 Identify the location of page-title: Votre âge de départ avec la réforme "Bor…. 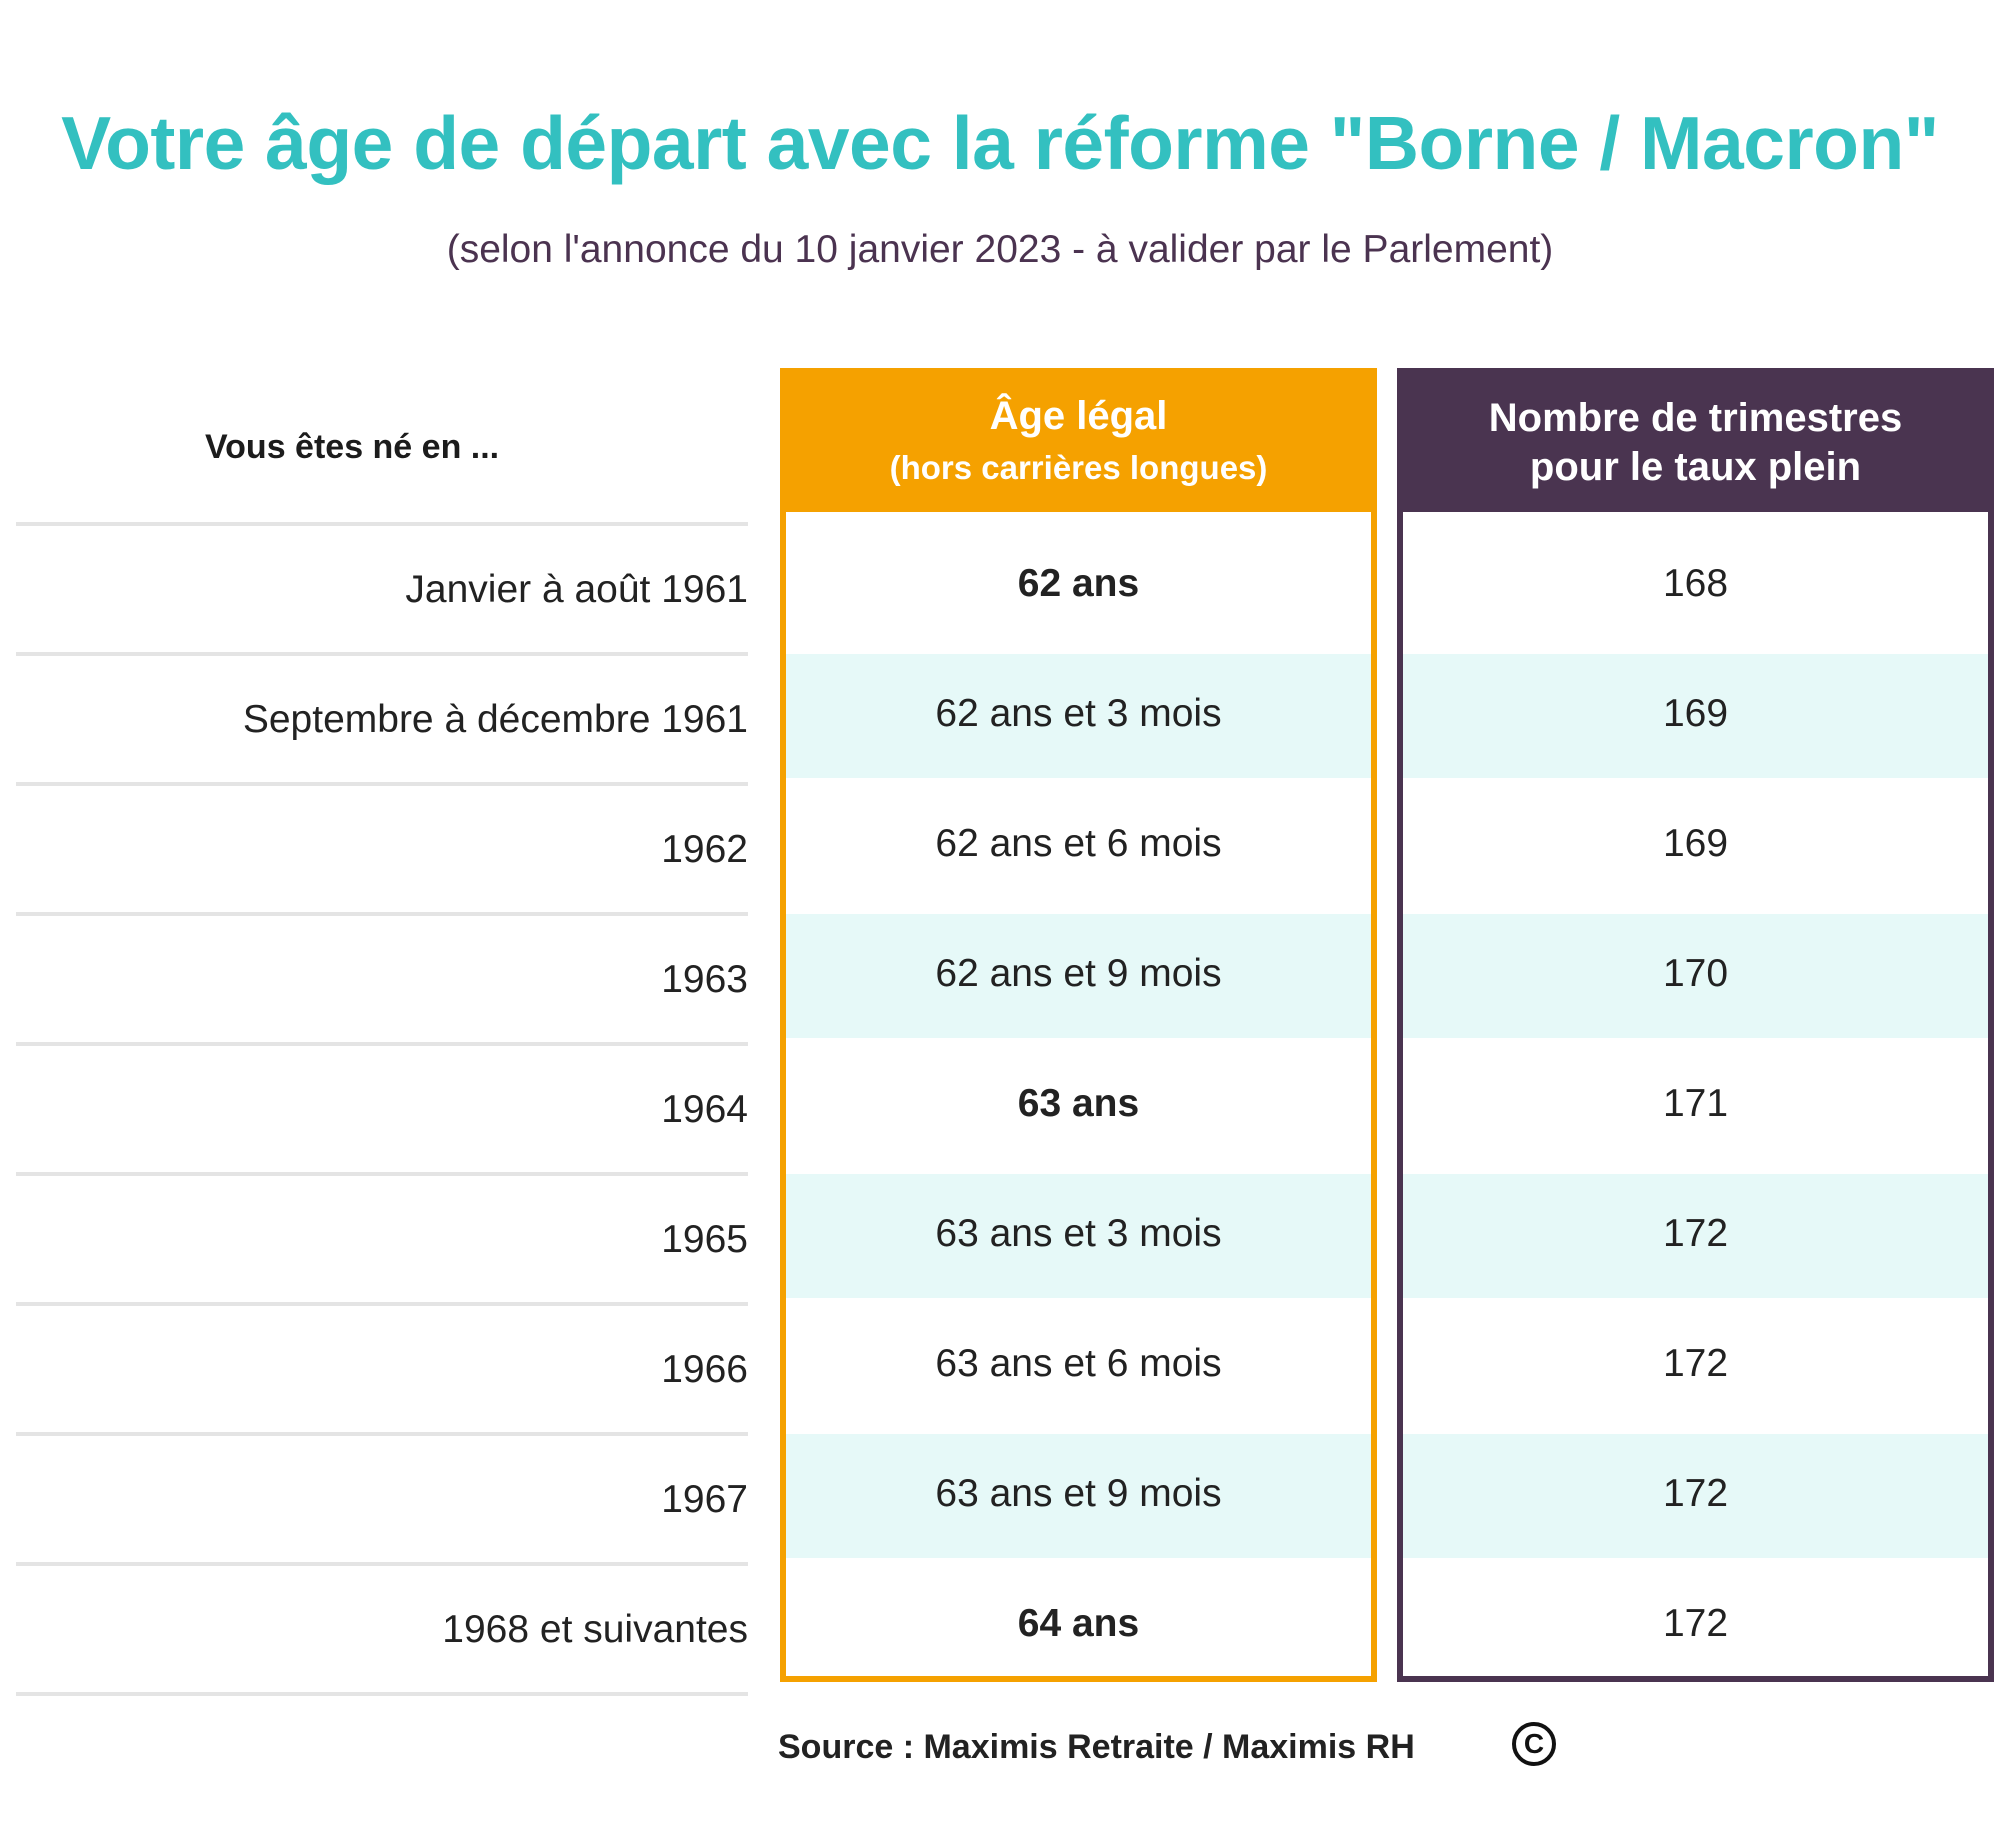
(1000, 143).